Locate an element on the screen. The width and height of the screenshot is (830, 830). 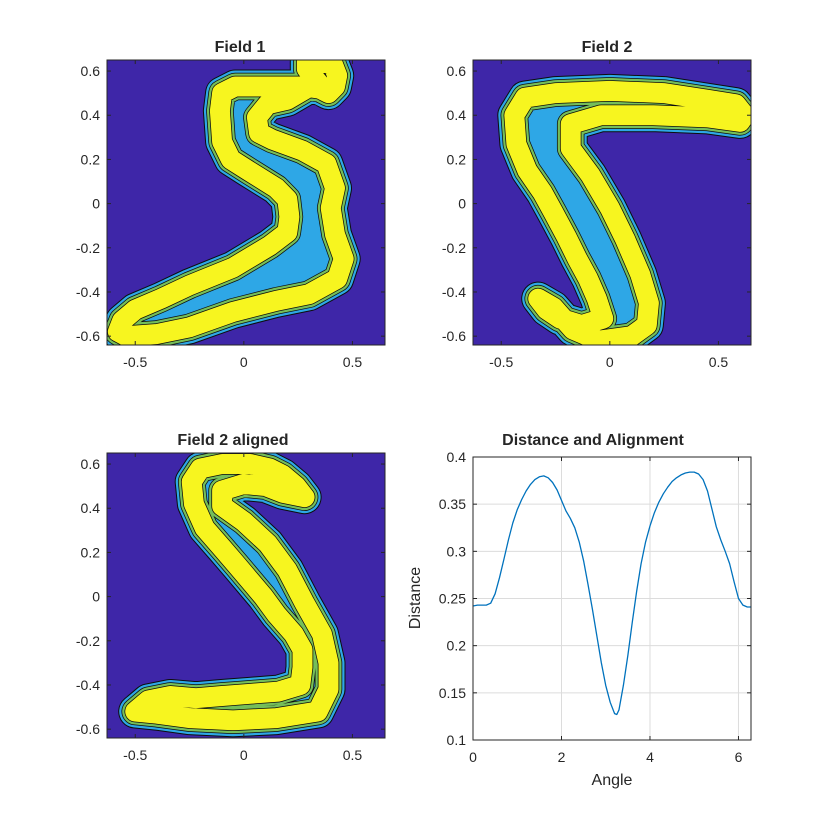
field-2-aligned-plot-area is located at coordinates (246, 595).